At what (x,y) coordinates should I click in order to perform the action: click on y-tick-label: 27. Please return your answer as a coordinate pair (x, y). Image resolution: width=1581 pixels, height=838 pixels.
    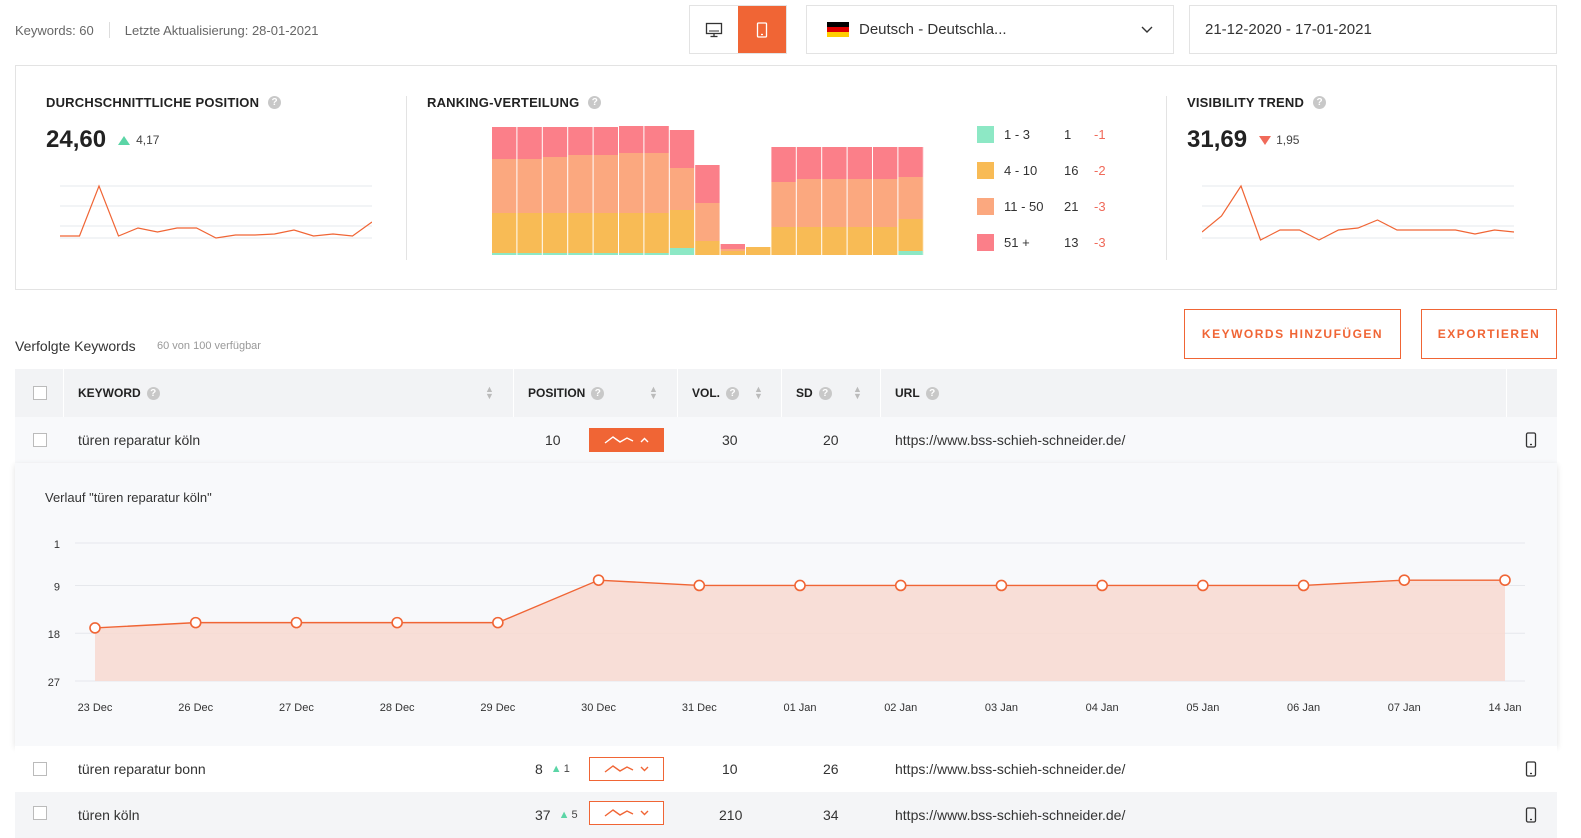
    Looking at the image, I should click on (54, 683).